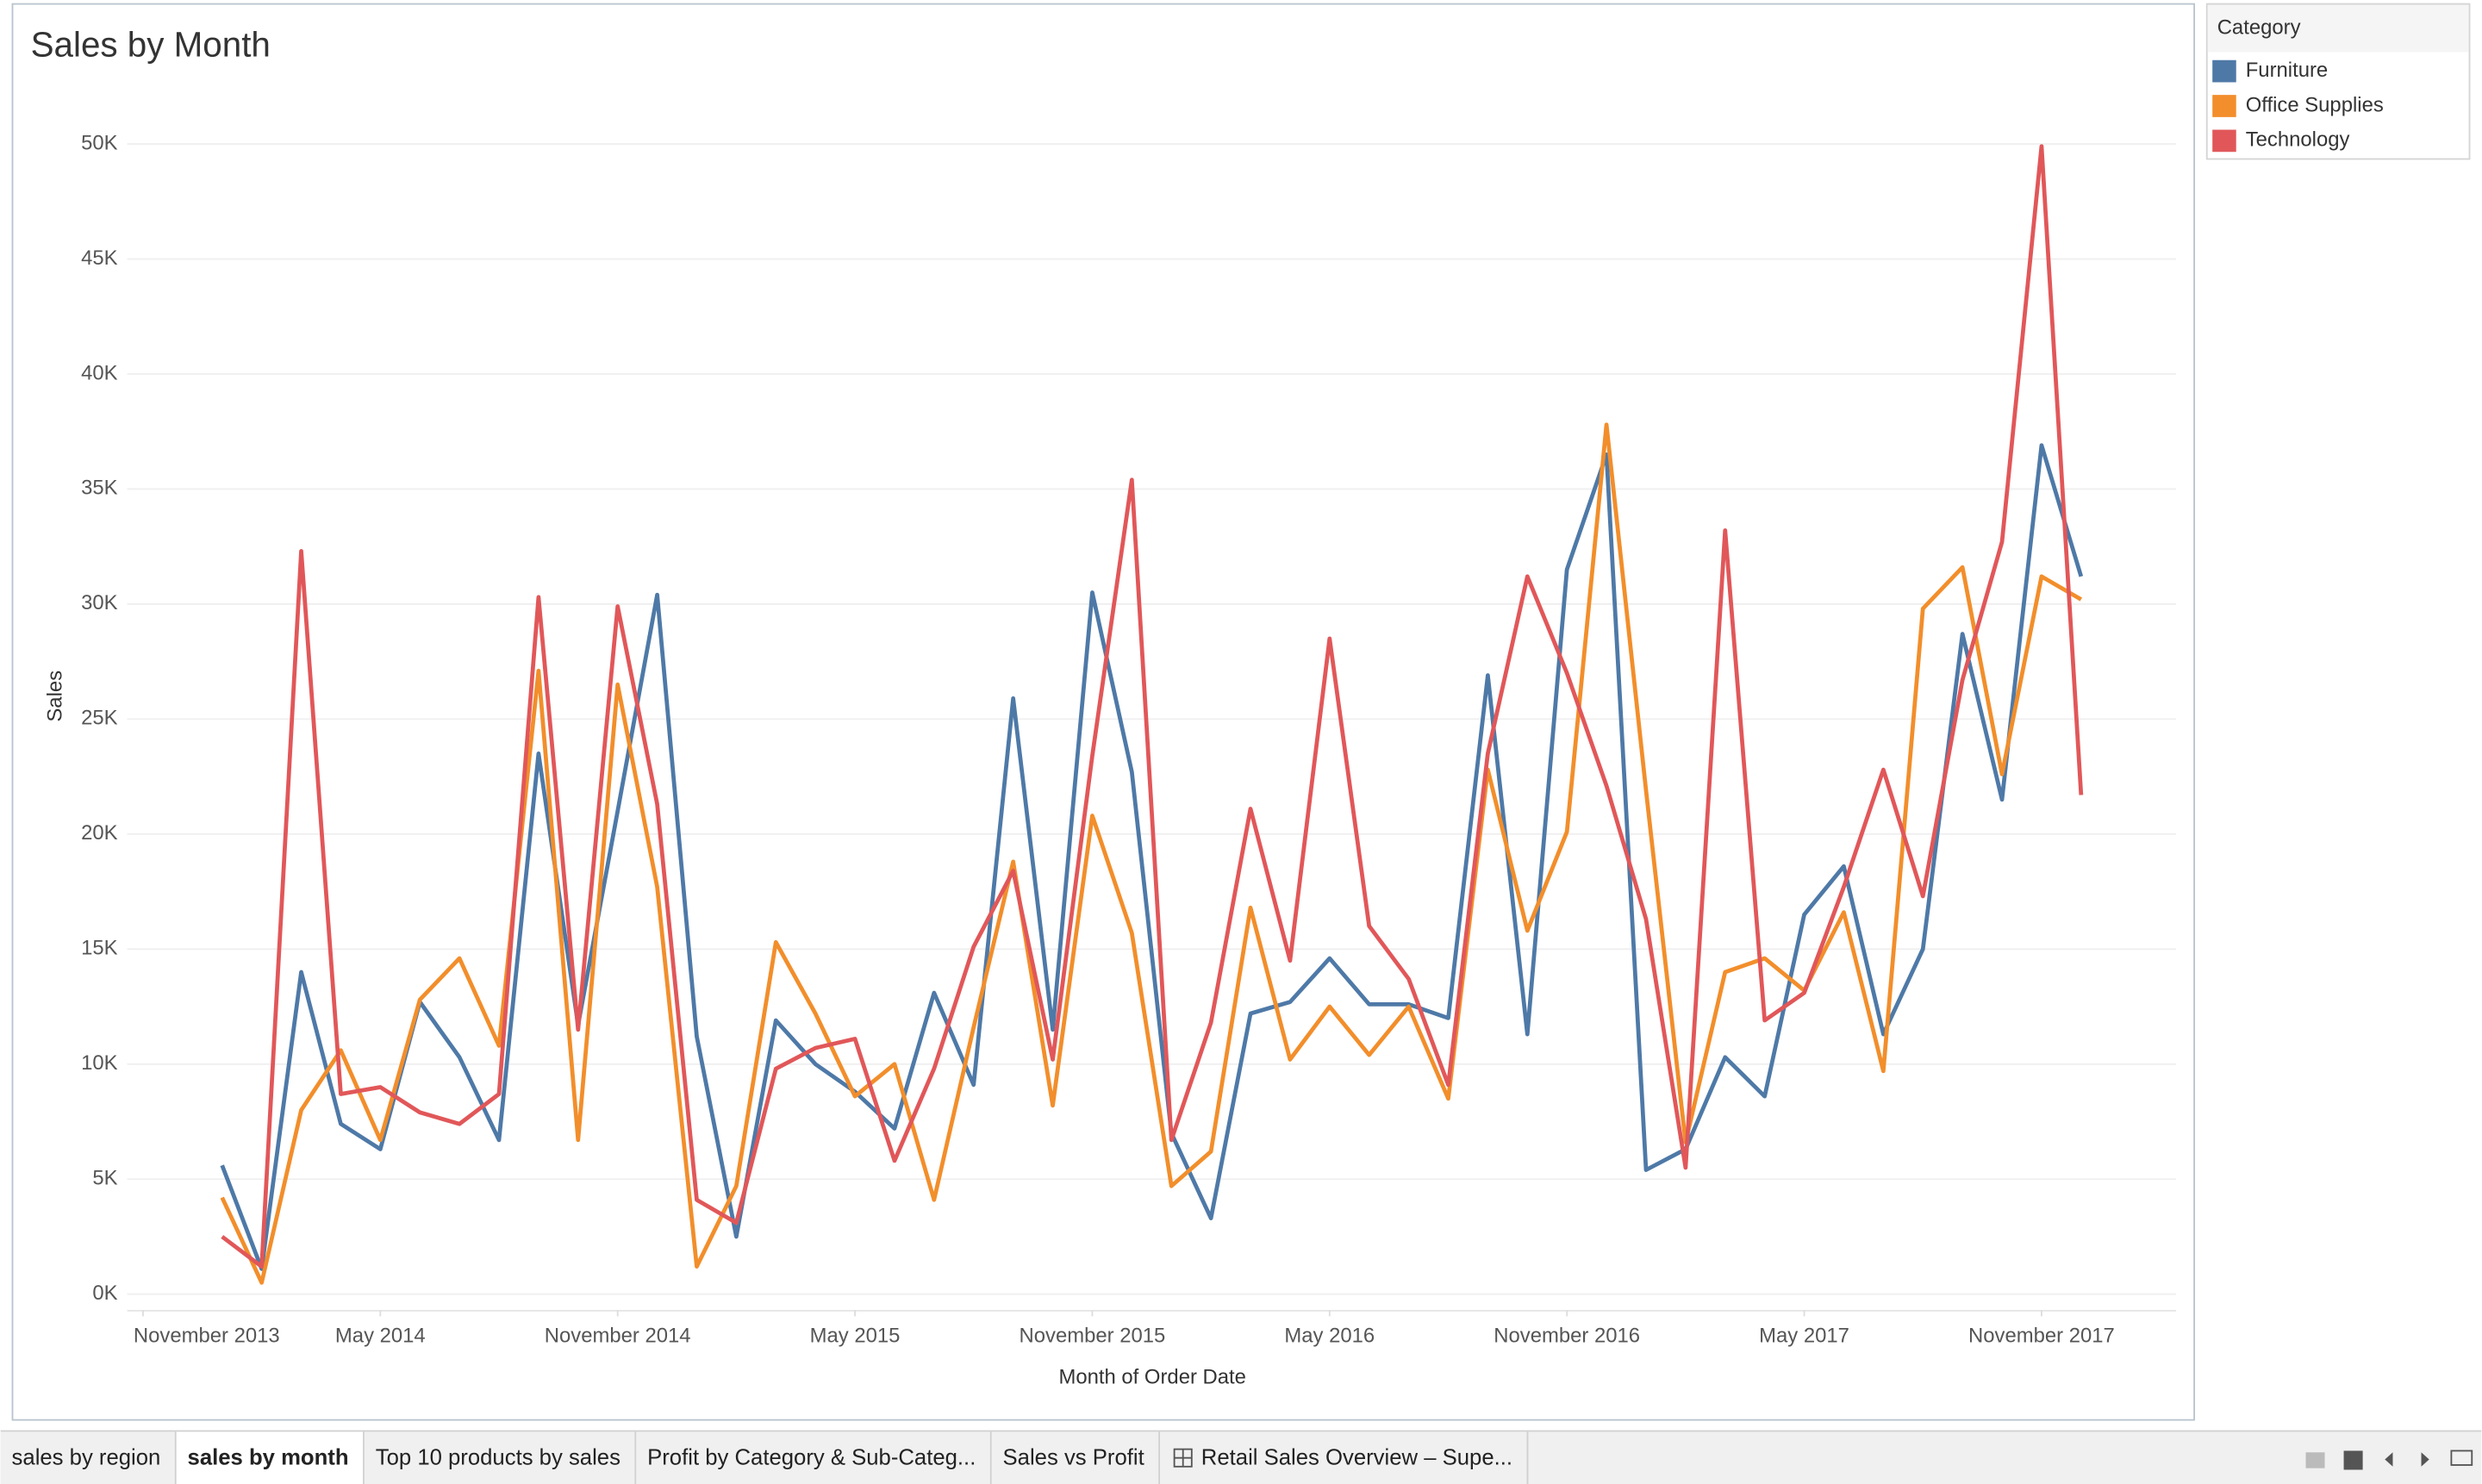  What do you see at coordinates (2287, 70) in the screenshot?
I see `legend-label: Furniture` at bounding box center [2287, 70].